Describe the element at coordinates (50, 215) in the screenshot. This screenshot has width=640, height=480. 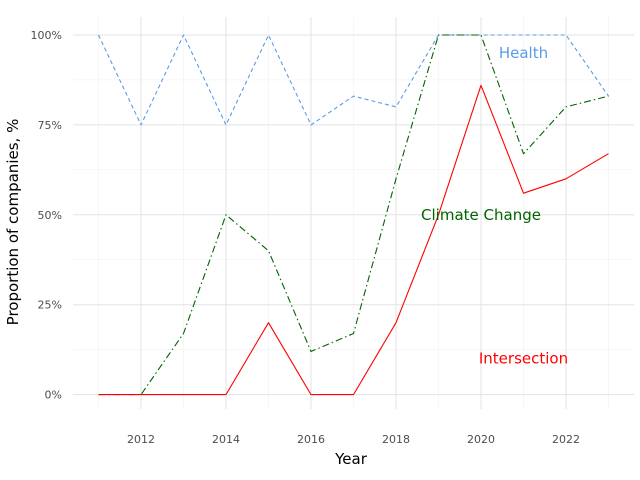
I see `y-tick-label: 50%` at that location.